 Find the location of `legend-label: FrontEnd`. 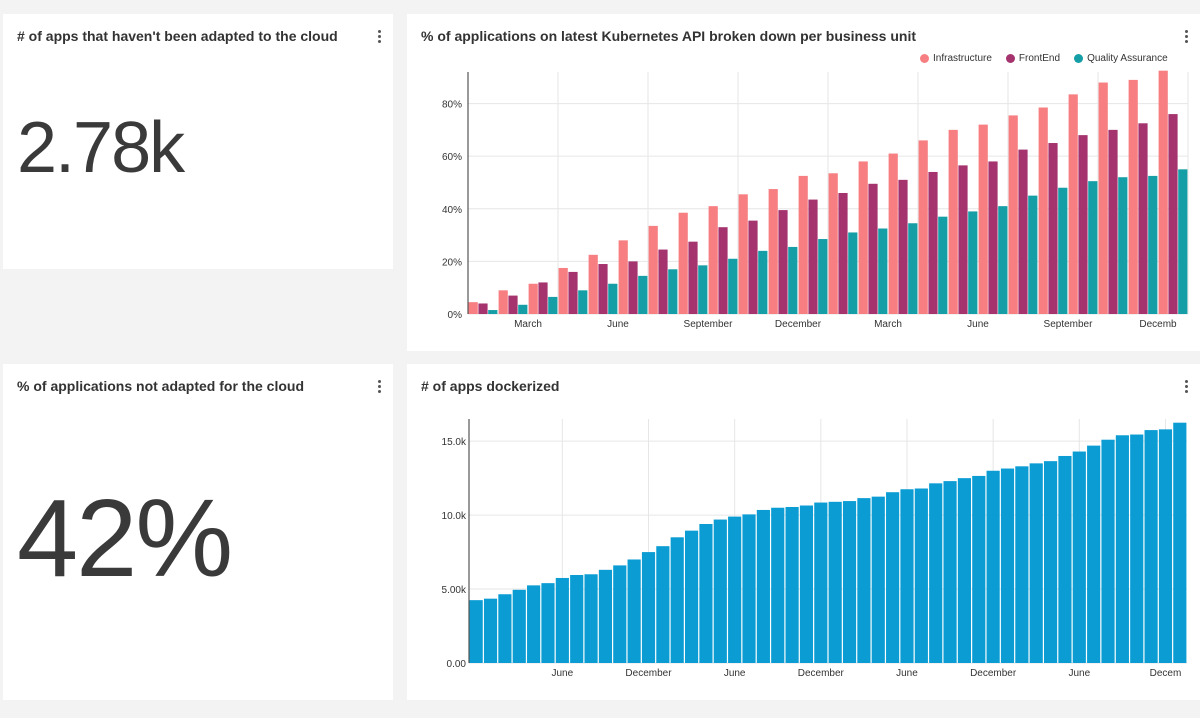

legend-label: FrontEnd is located at coordinates (1039, 58).